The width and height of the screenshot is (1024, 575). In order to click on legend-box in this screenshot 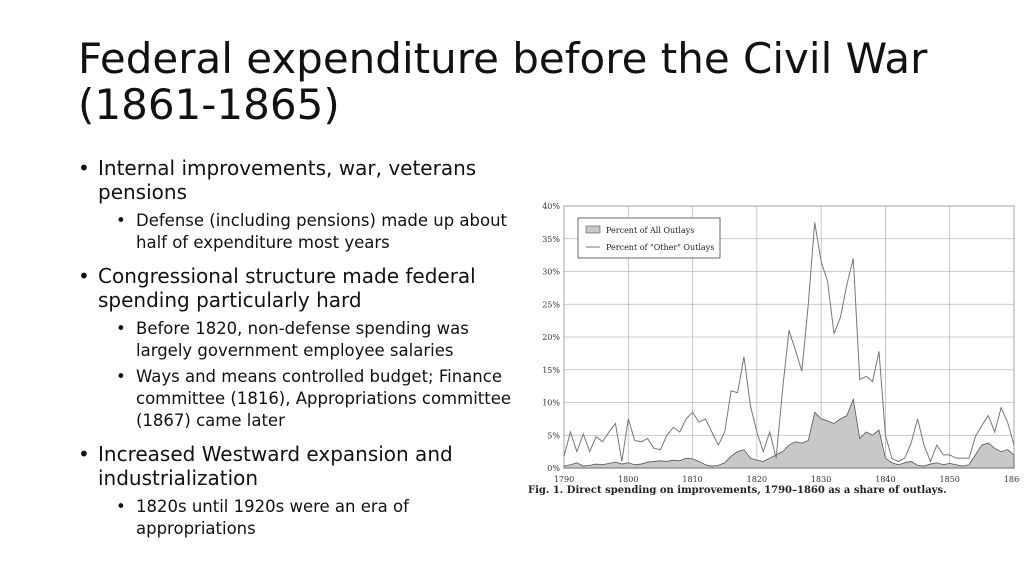, I will do `click(649, 238)`.